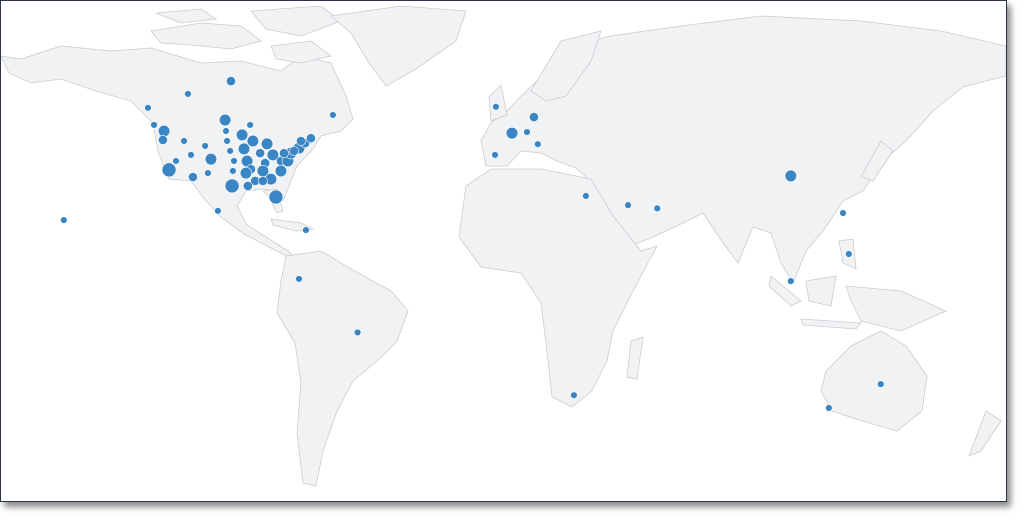 This screenshot has height=528, width=1024. Describe the element at coordinates (342, 368) in the screenshot. I see `south-america` at that location.